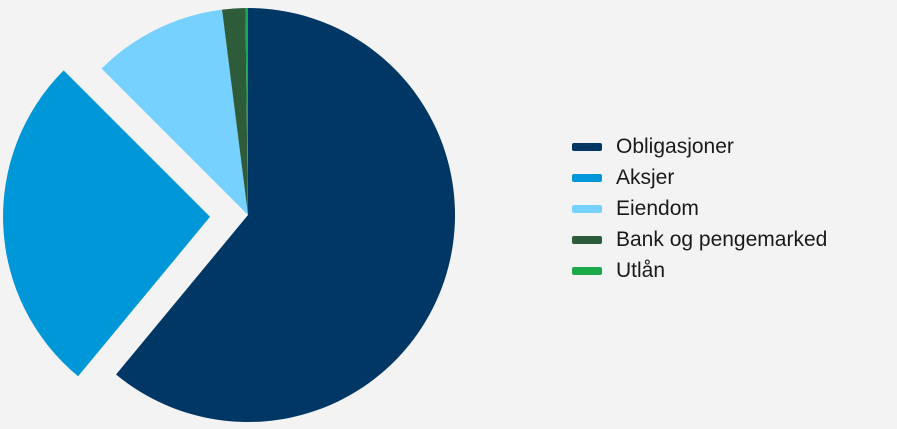 The height and width of the screenshot is (429, 897). I want to click on legend-label: Utlån, so click(641, 270).